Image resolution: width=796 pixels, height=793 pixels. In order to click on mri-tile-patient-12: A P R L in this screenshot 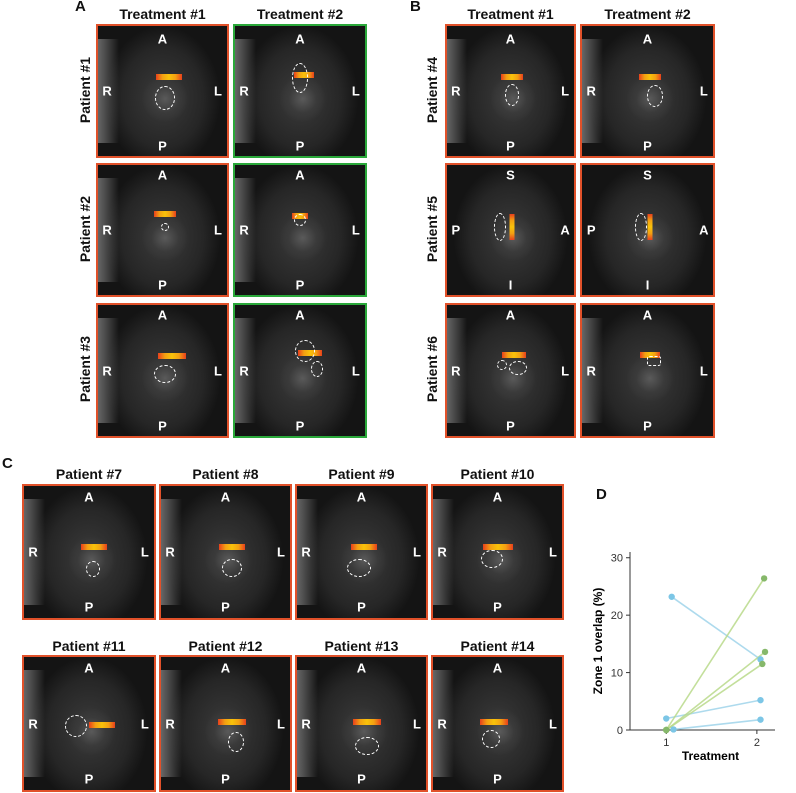, I will do `click(225, 723)`.